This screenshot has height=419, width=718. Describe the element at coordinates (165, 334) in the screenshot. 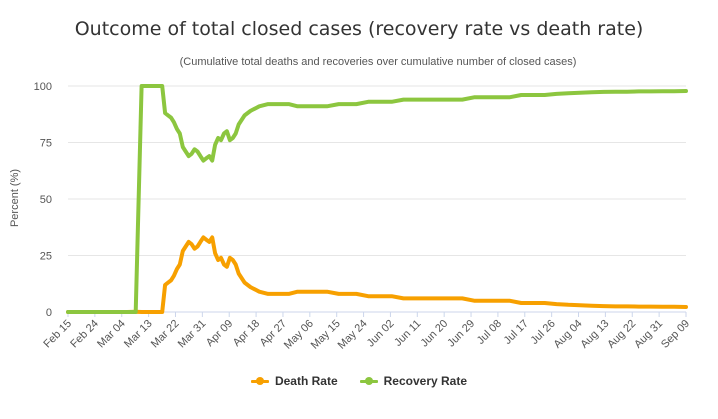

I see `x-tick-label: Mar 22` at that location.